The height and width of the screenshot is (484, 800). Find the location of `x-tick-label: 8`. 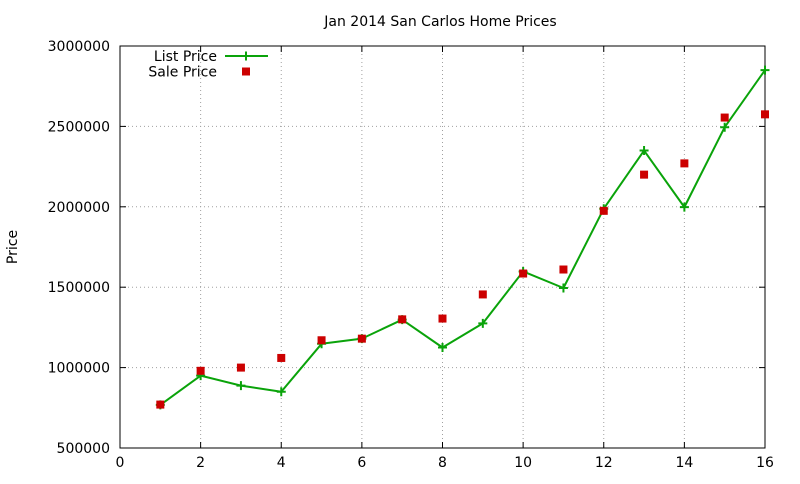

x-tick-label: 8 is located at coordinates (442, 463).